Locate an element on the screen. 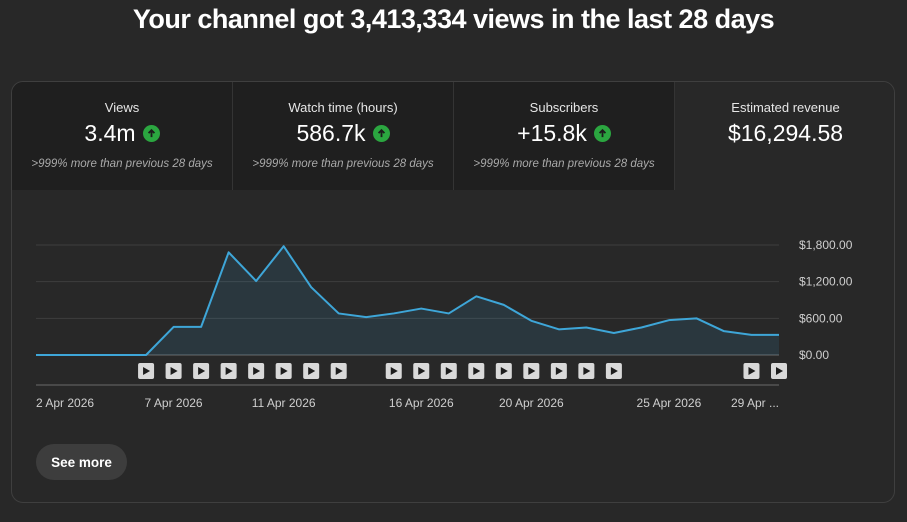  x-tick-label: 16 Apr 2026 is located at coordinates (421, 403).